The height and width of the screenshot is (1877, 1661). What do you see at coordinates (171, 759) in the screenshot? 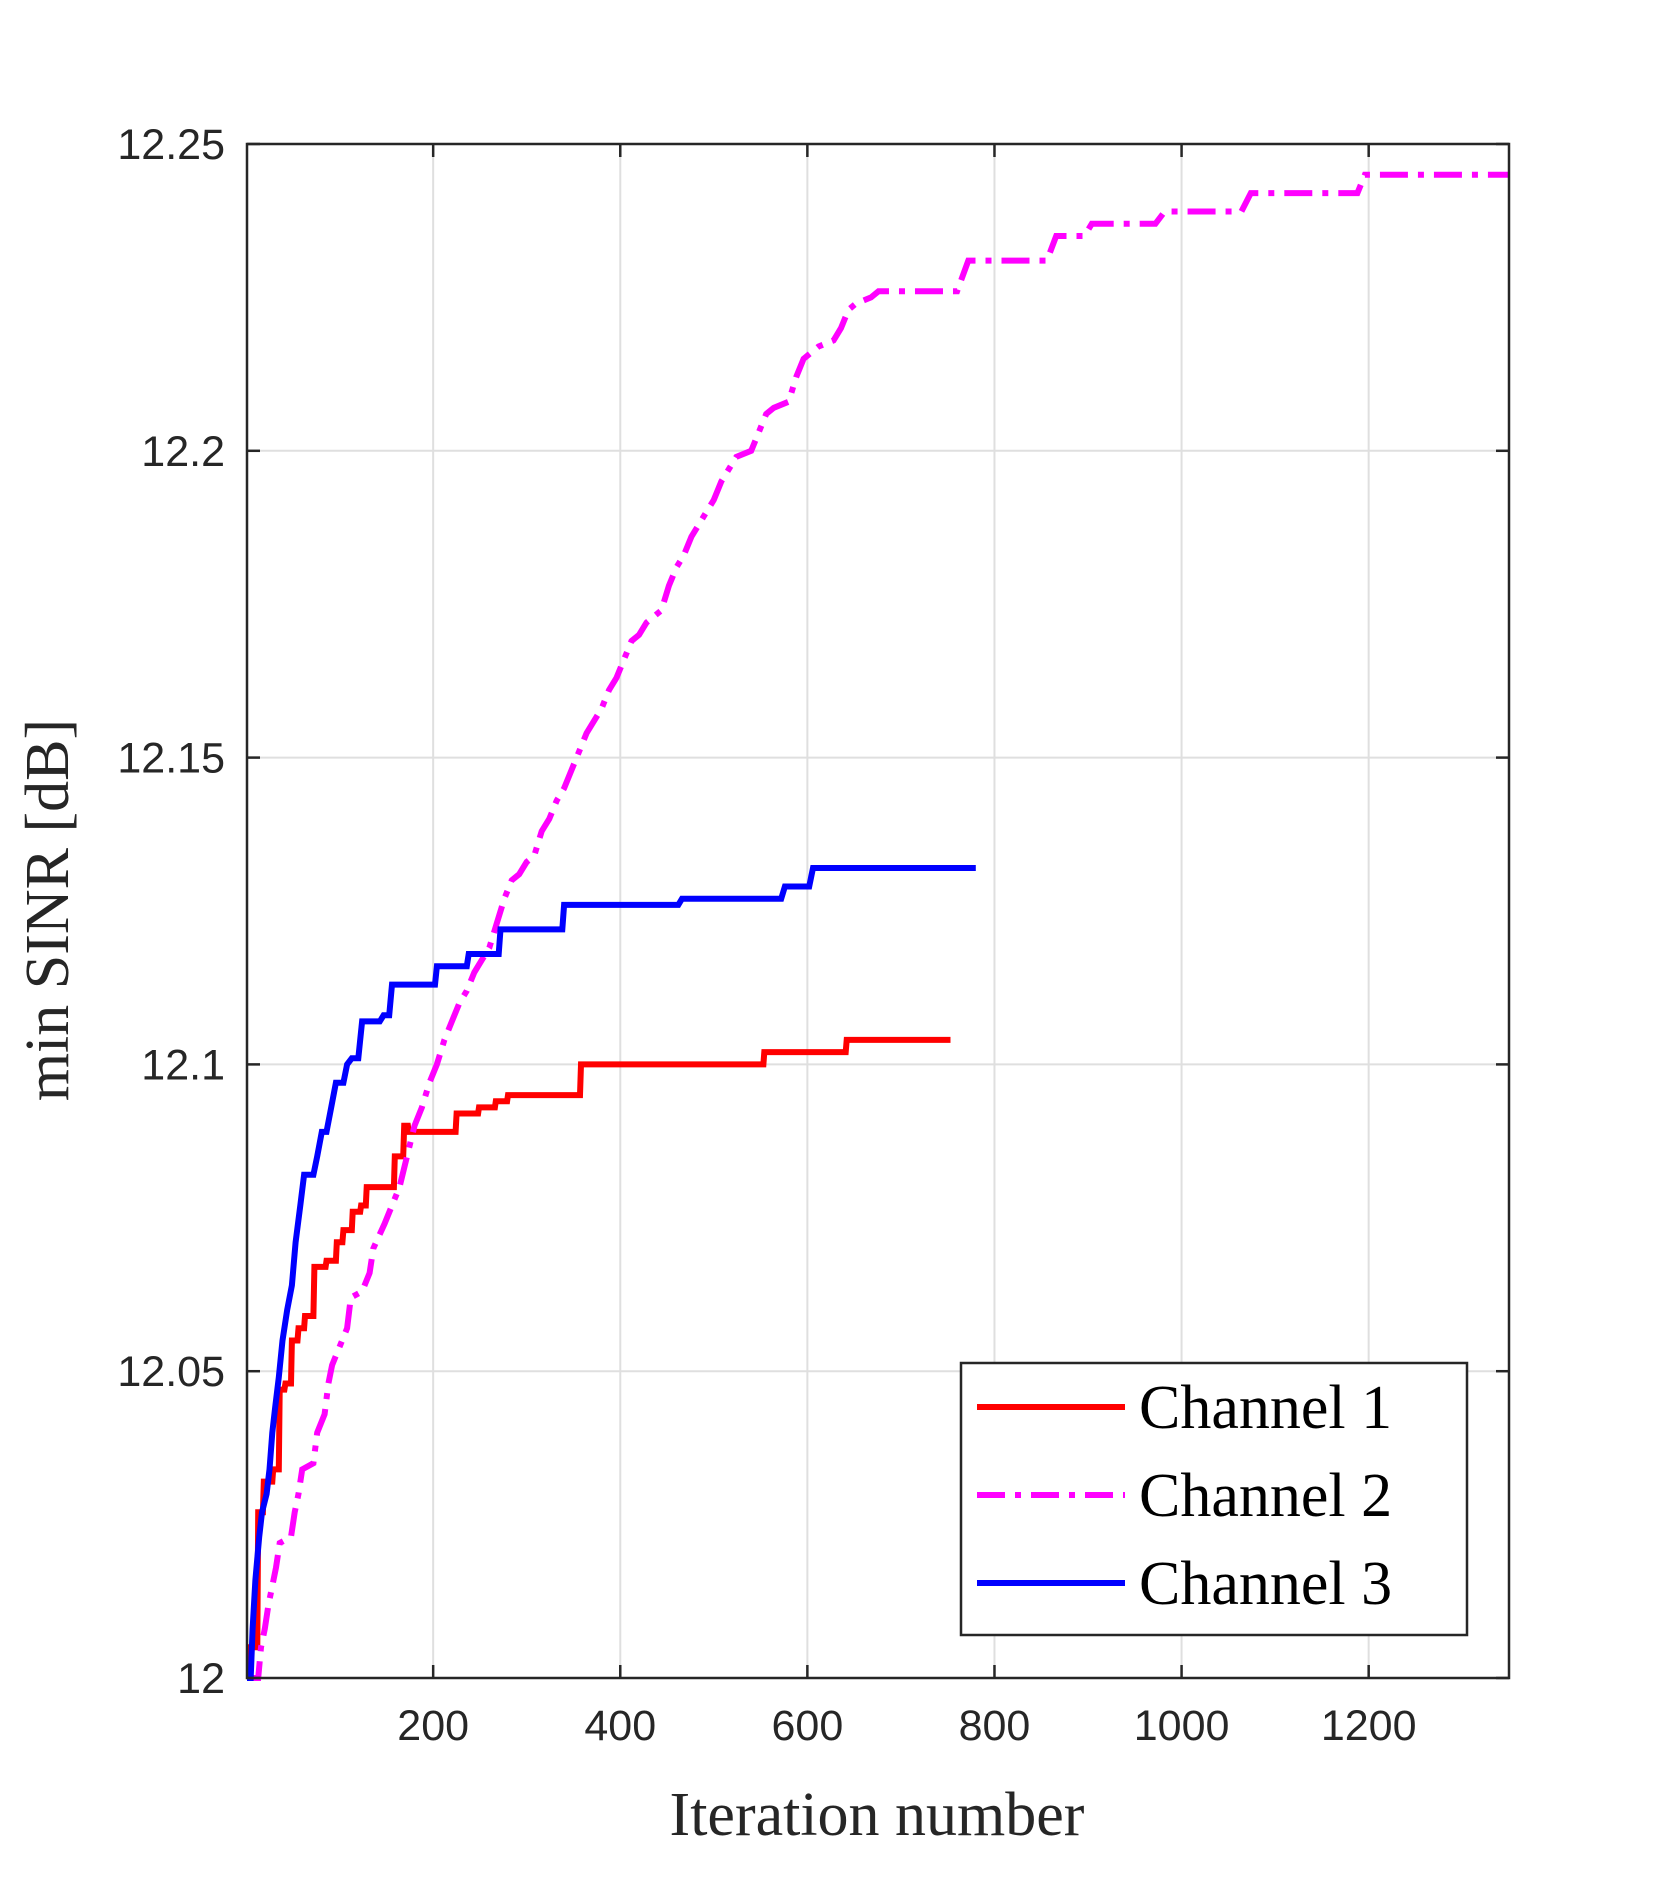
I see `y-tick-label: 12.15` at bounding box center [171, 759].